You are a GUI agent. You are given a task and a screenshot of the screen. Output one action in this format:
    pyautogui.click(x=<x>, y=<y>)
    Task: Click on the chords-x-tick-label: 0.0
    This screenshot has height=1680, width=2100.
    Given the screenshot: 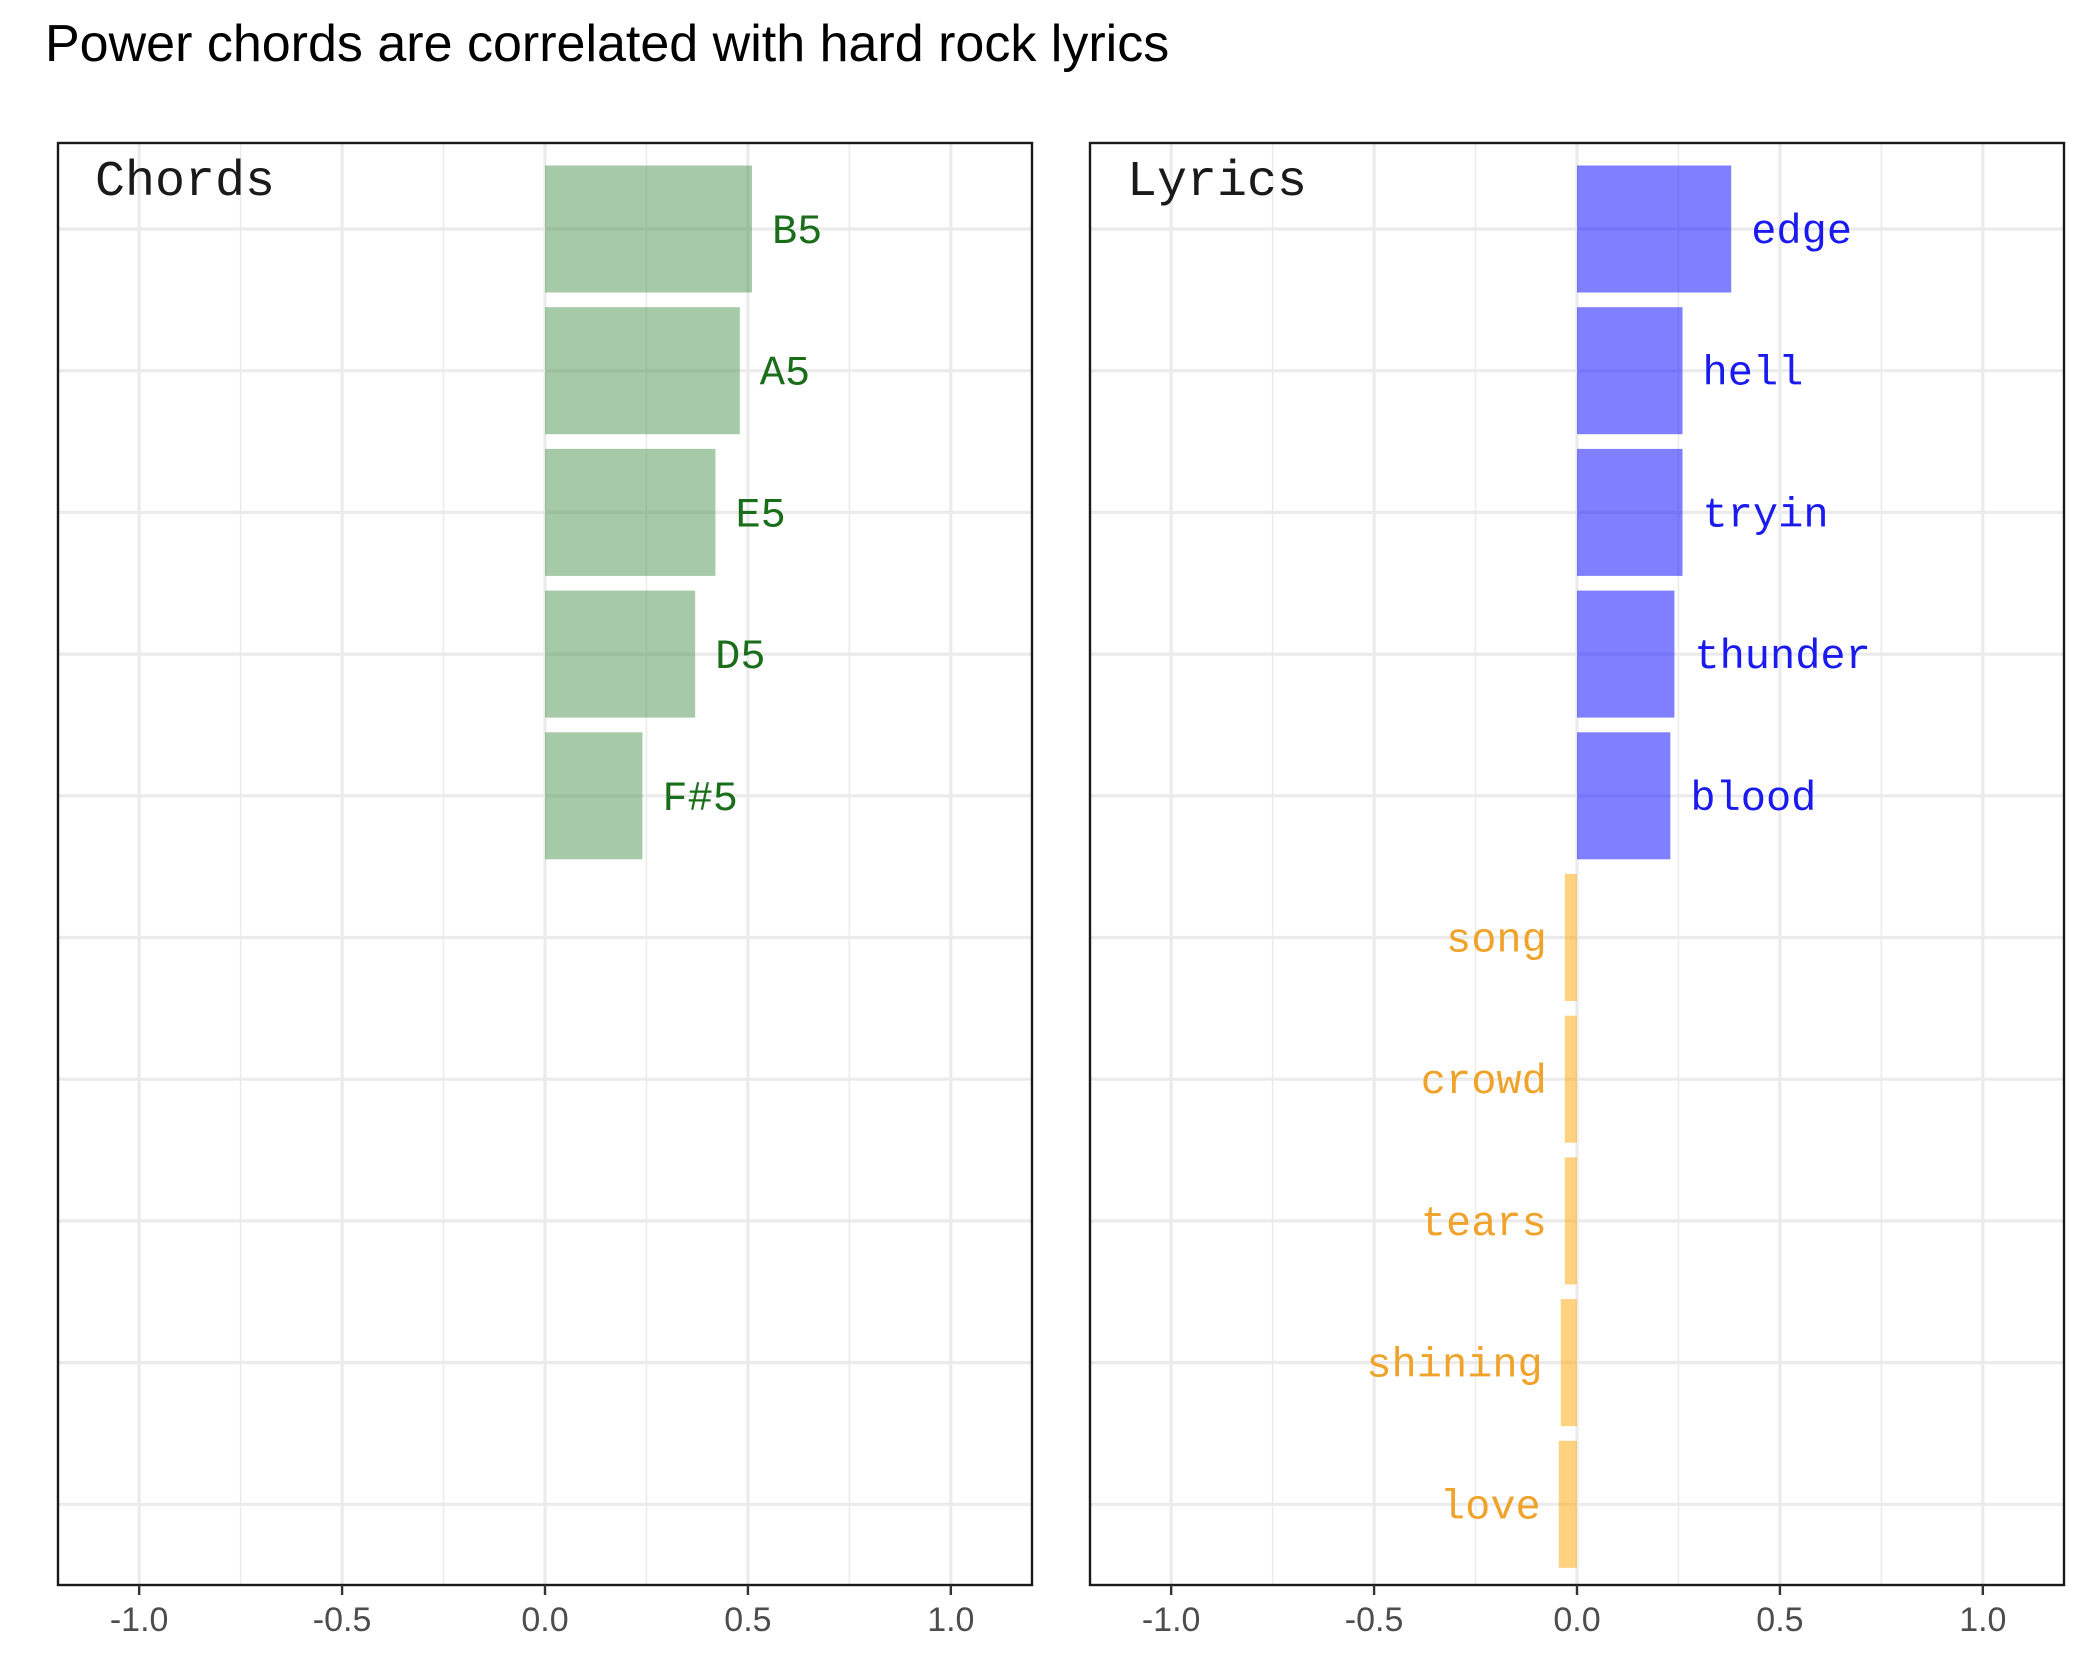 What is the action you would take?
    pyautogui.click(x=544, y=1620)
    